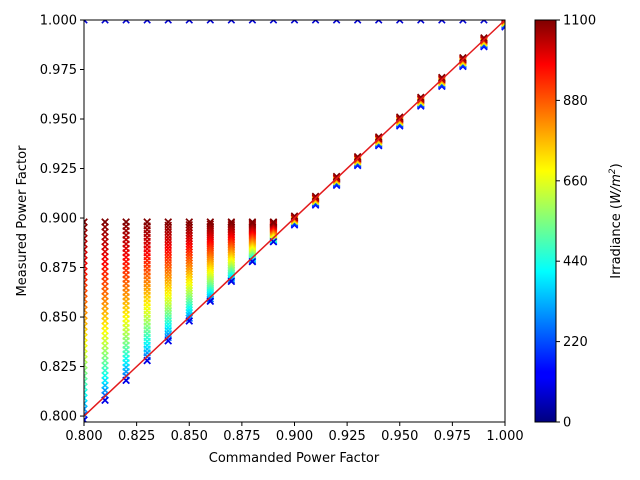 The width and height of the screenshot is (640, 480). I want to click on x-tick-label: 1.000, so click(504, 436).